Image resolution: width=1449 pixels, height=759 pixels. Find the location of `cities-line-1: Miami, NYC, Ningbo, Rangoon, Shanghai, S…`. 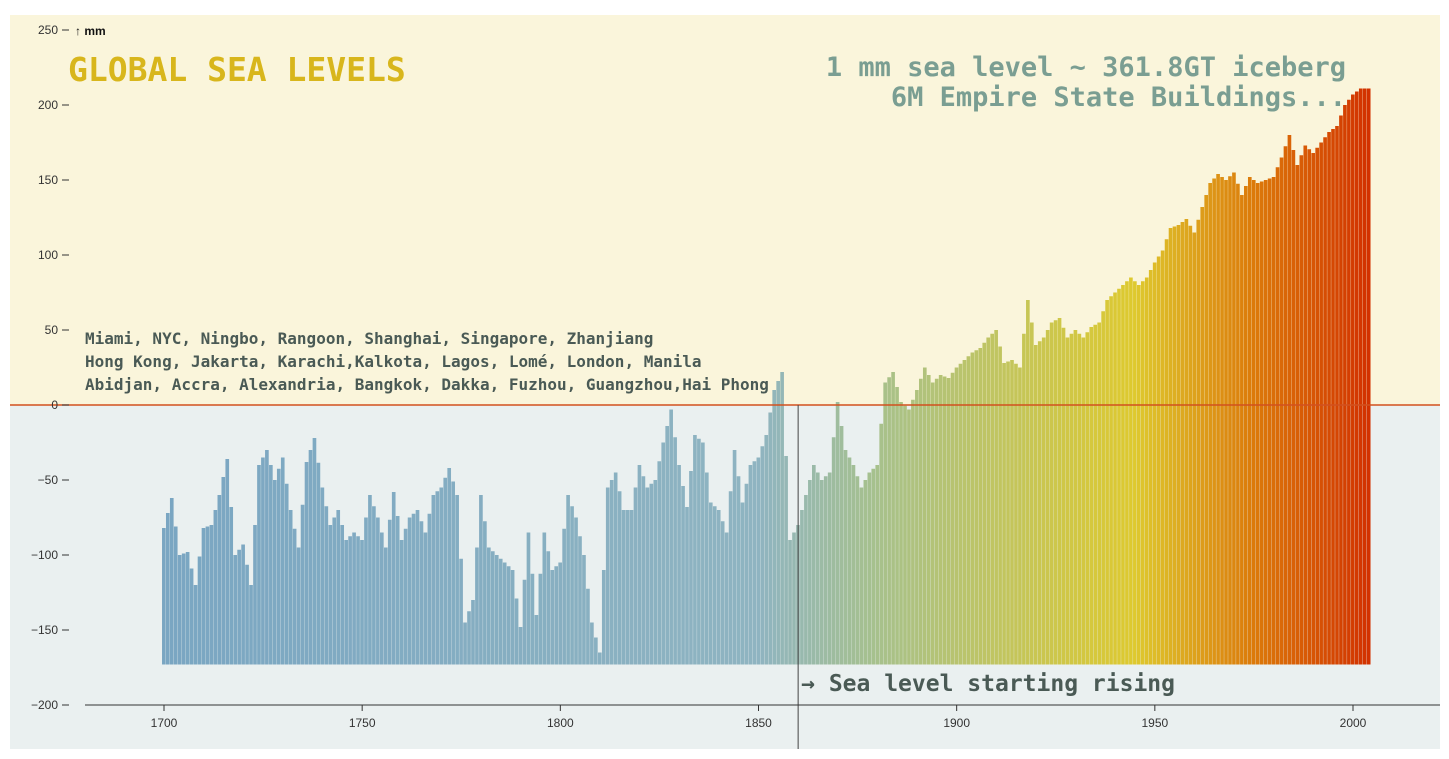

cities-line-1: Miami, NYC, Ningbo, Rangoon, Shanghai, S… is located at coordinates (369, 338).